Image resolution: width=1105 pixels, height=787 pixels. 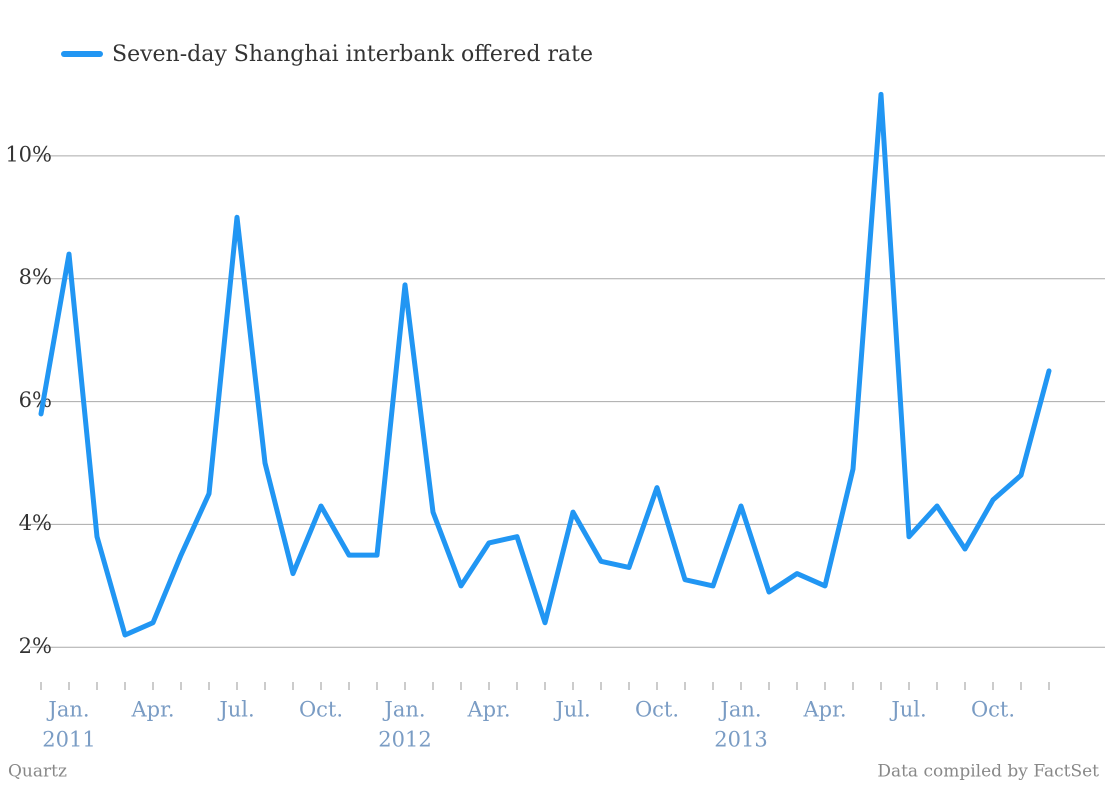 What do you see at coordinates (37, 772) in the screenshot?
I see `credit: Quartz` at bounding box center [37, 772].